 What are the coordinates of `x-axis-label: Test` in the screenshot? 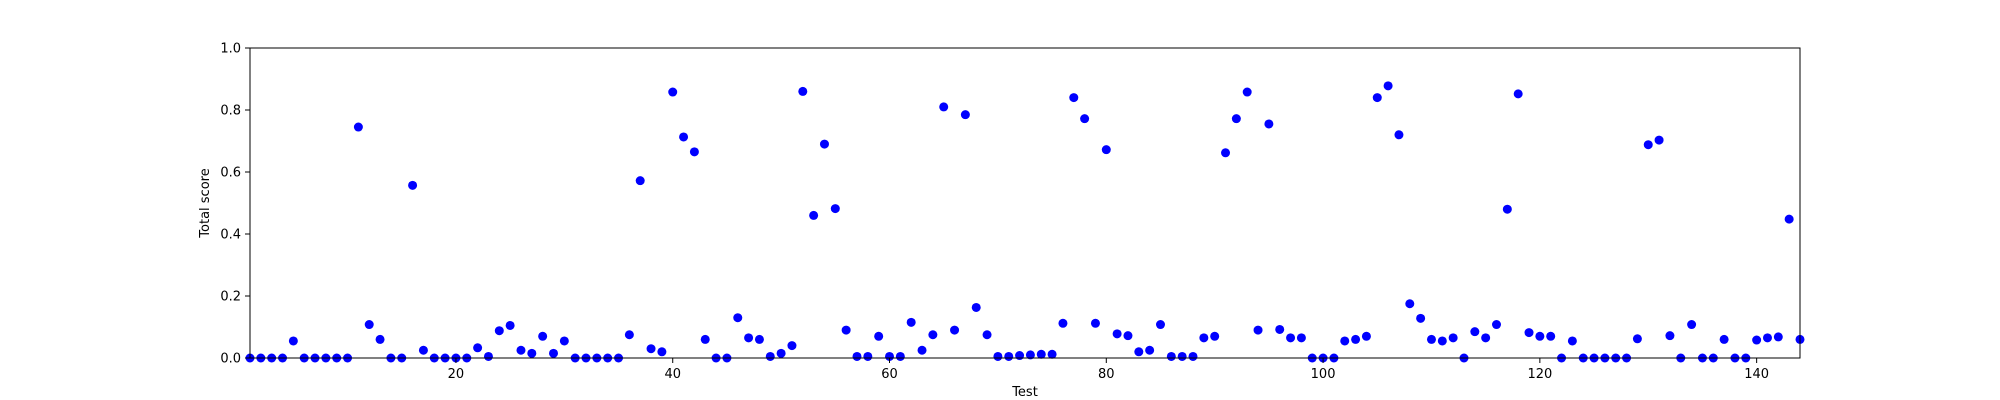 It's located at (1024, 392).